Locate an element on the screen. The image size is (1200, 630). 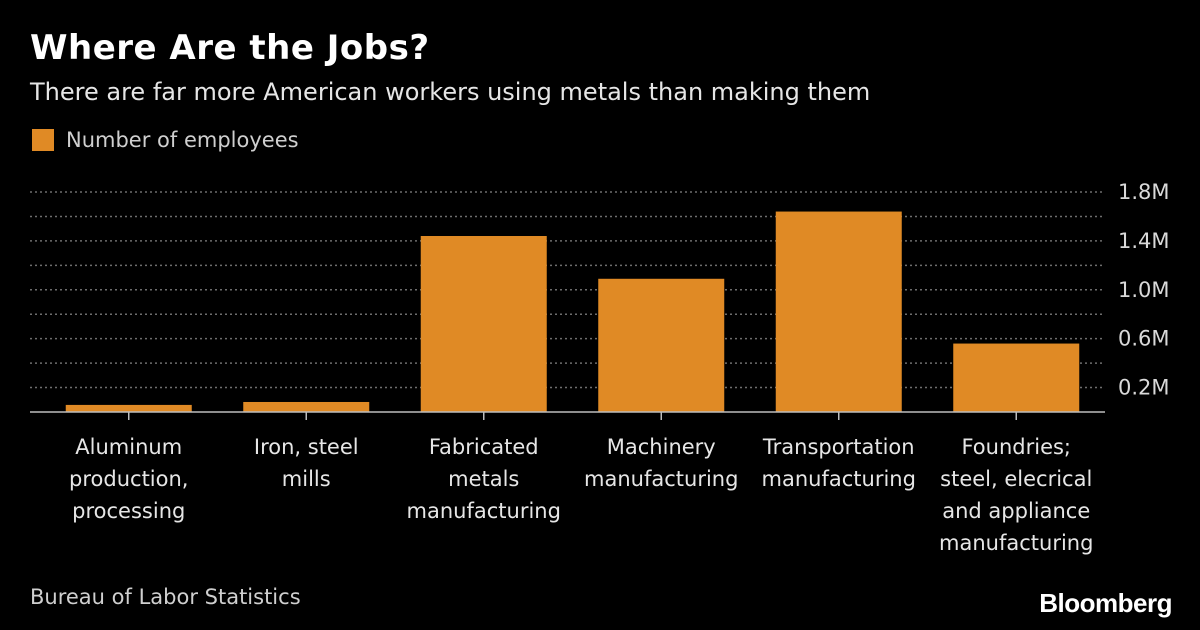
y-tick-label: 1.8M is located at coordinates (1144, 192).